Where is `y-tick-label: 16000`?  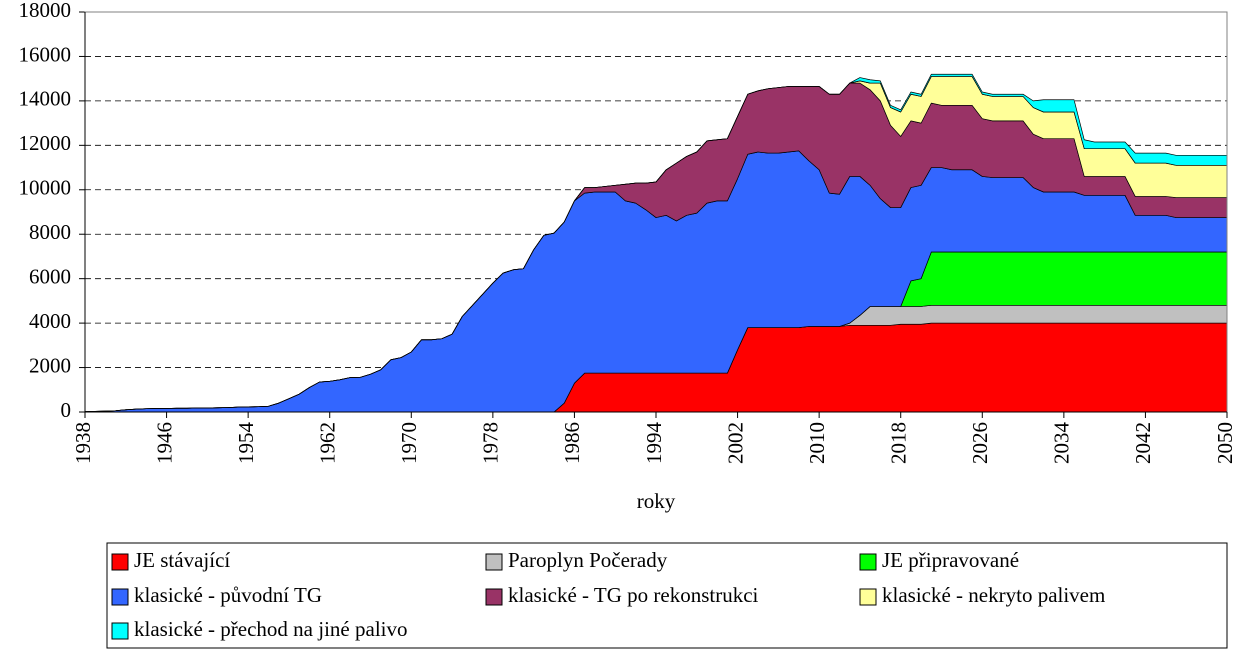 y-tick-label: 16000 is located at coordinates (45, 54).